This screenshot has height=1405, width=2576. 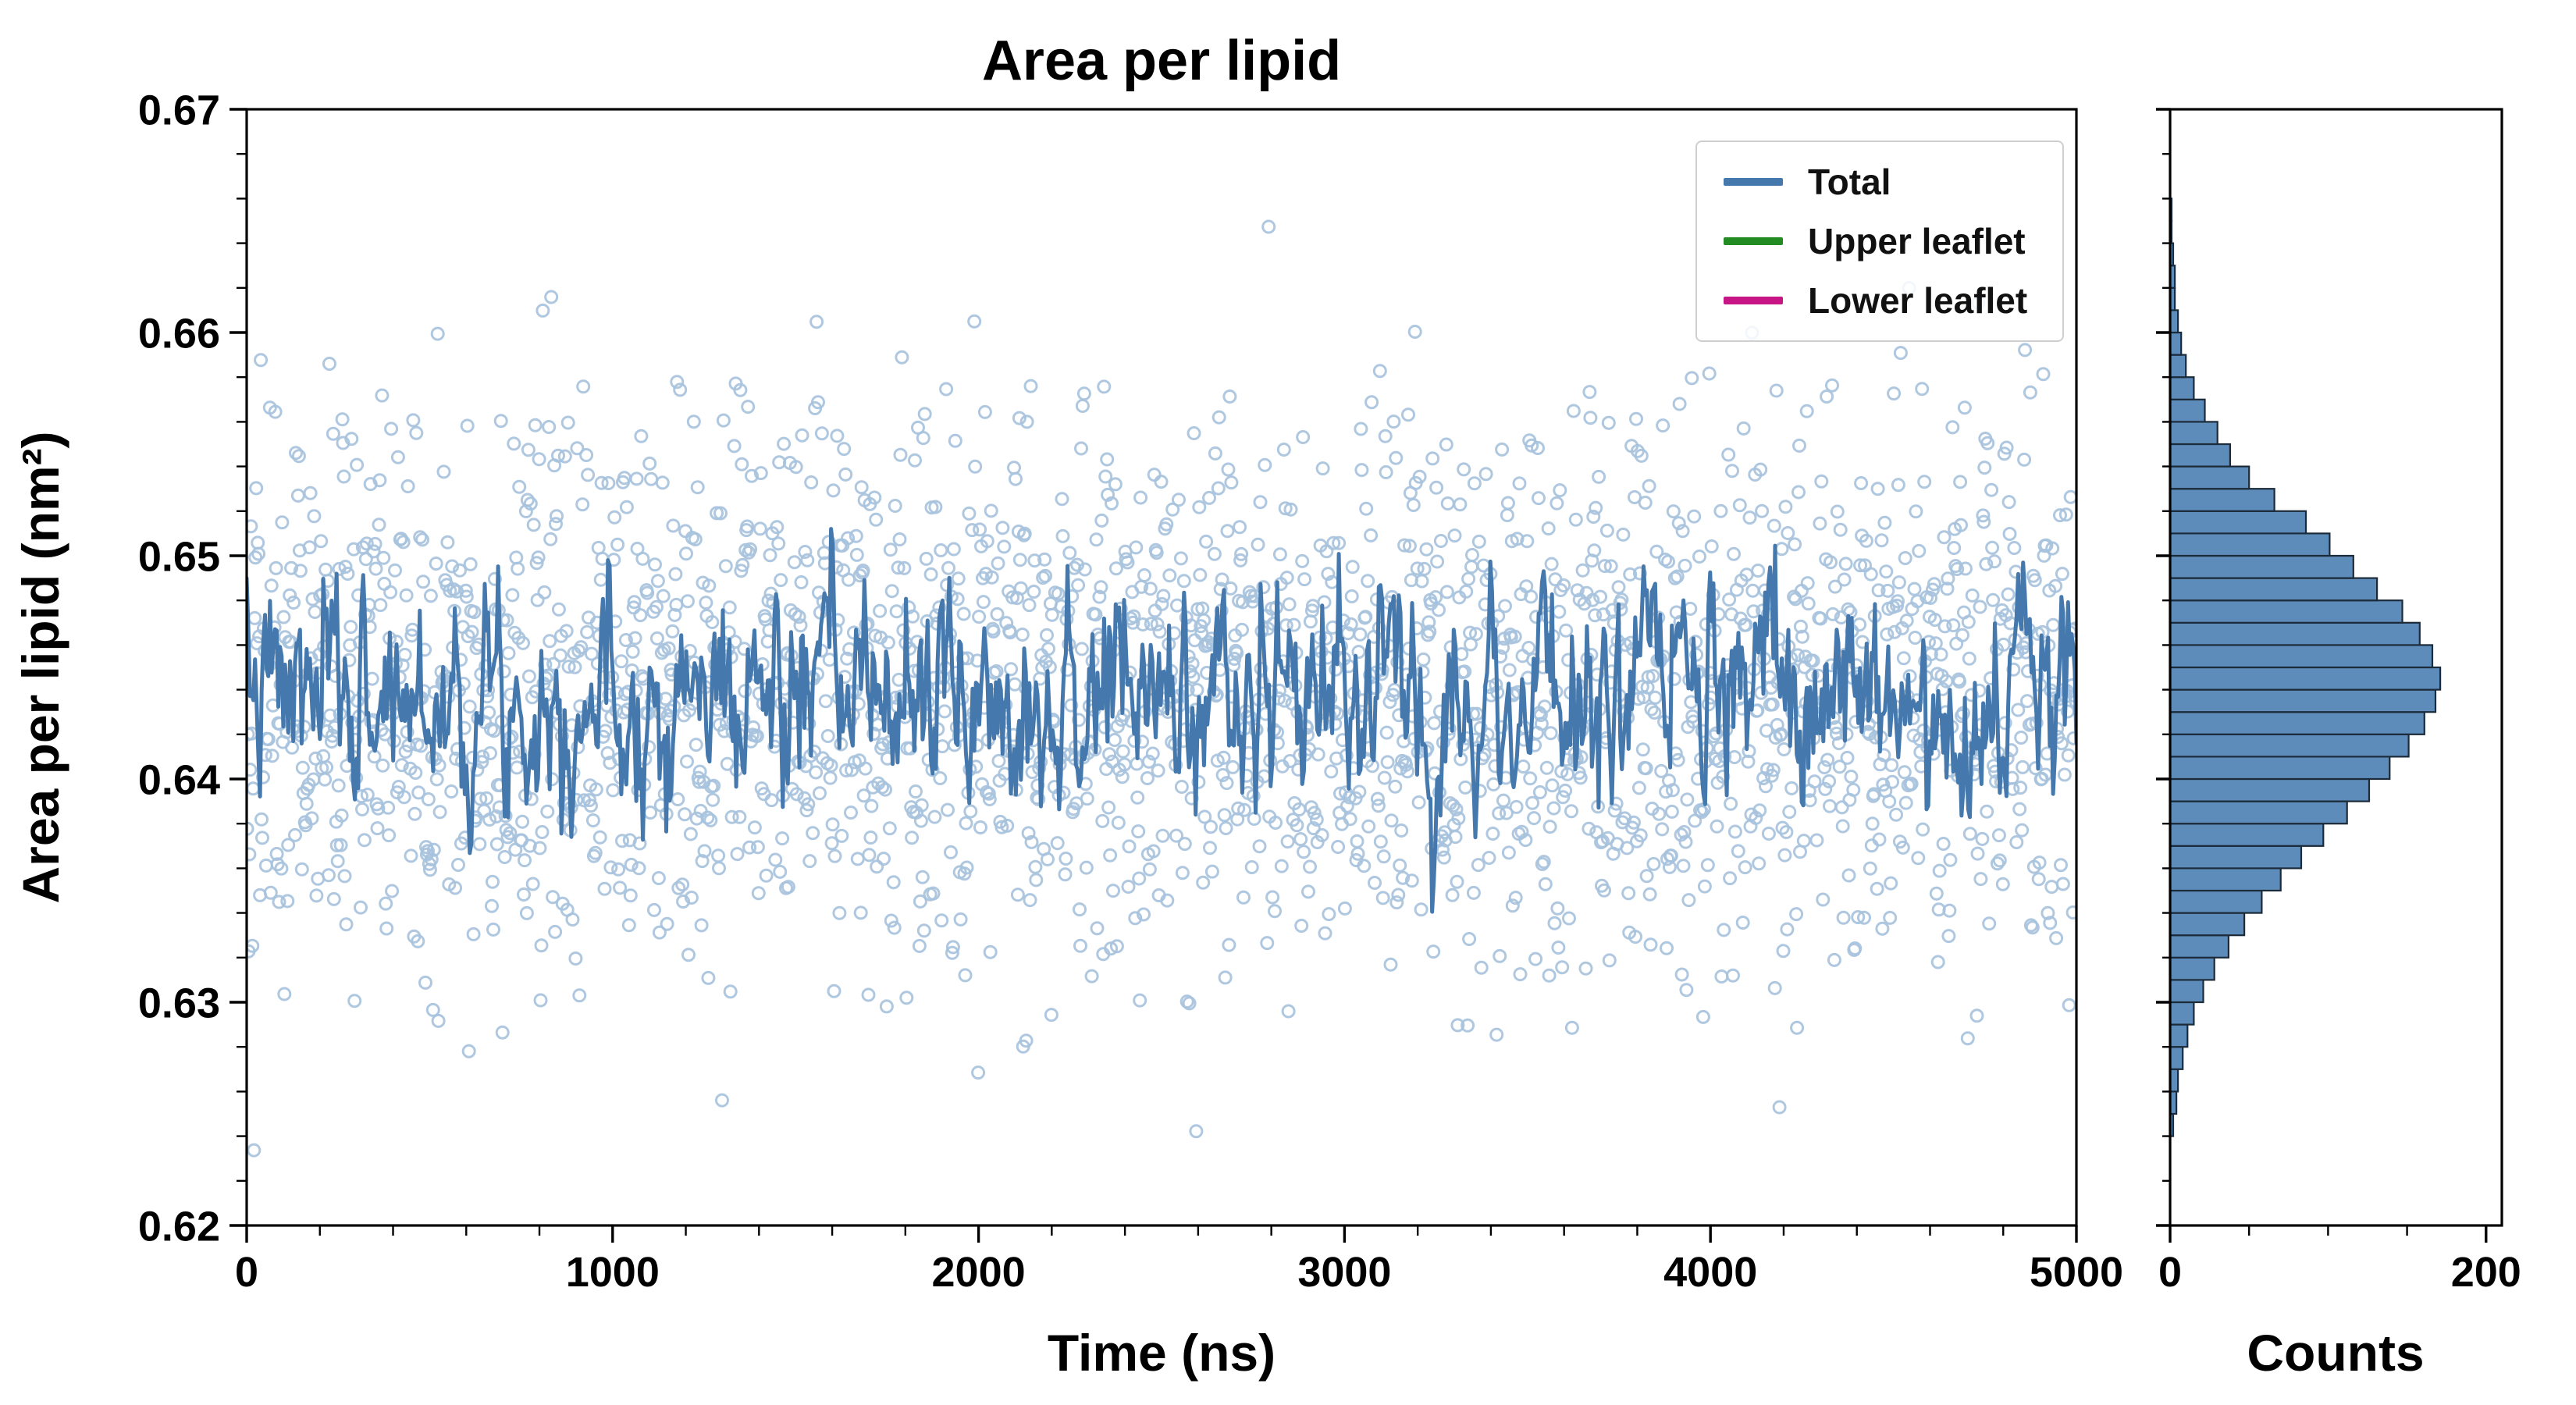 What do you see at coordinates (1754, 301) in the screenshot?
I see `lower-leaflet-line-swatch` at bounding box center [1754, 301].